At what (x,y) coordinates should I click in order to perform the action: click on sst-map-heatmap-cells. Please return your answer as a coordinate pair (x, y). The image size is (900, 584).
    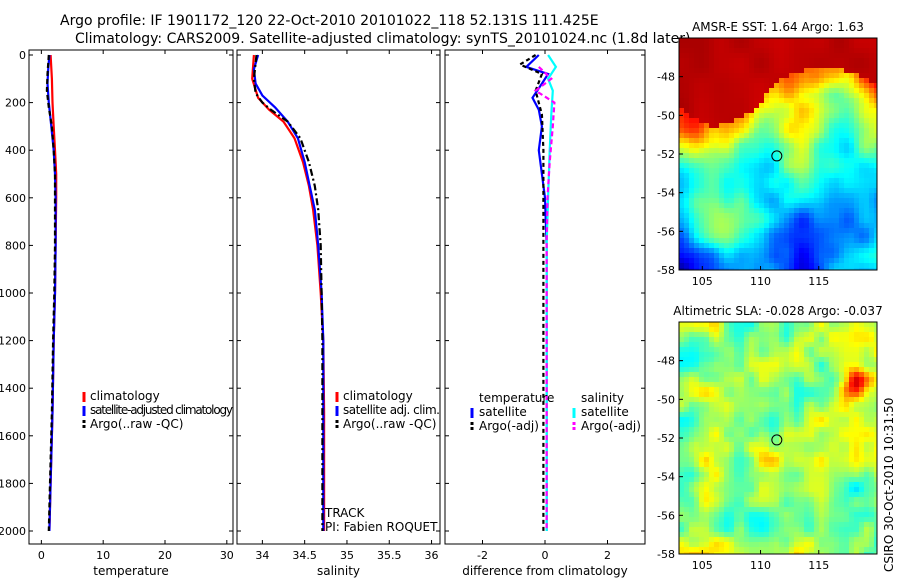
    Looking at the image, I should click on (778, 154).